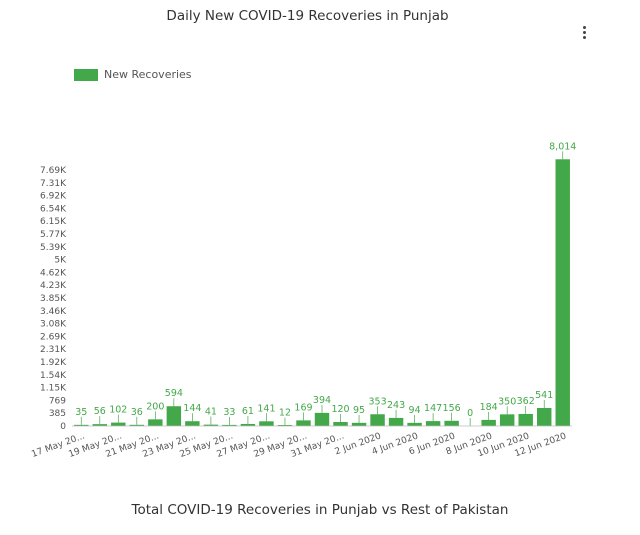  What do you see at coordinates (86, 74) in the screenshot?
I see `legend-swatch` at bounding box center [86, 74].